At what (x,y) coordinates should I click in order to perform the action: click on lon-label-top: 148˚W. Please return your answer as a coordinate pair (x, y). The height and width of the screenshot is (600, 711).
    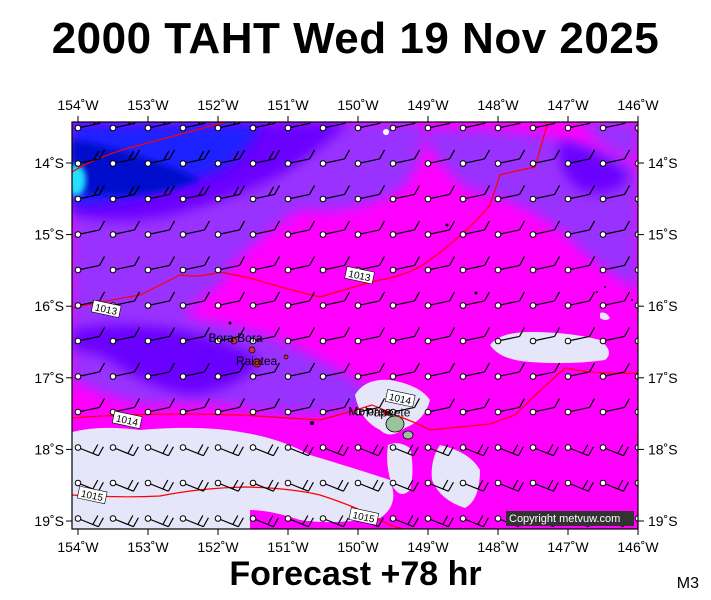
    Looking at the image, I should click on (498, 105).